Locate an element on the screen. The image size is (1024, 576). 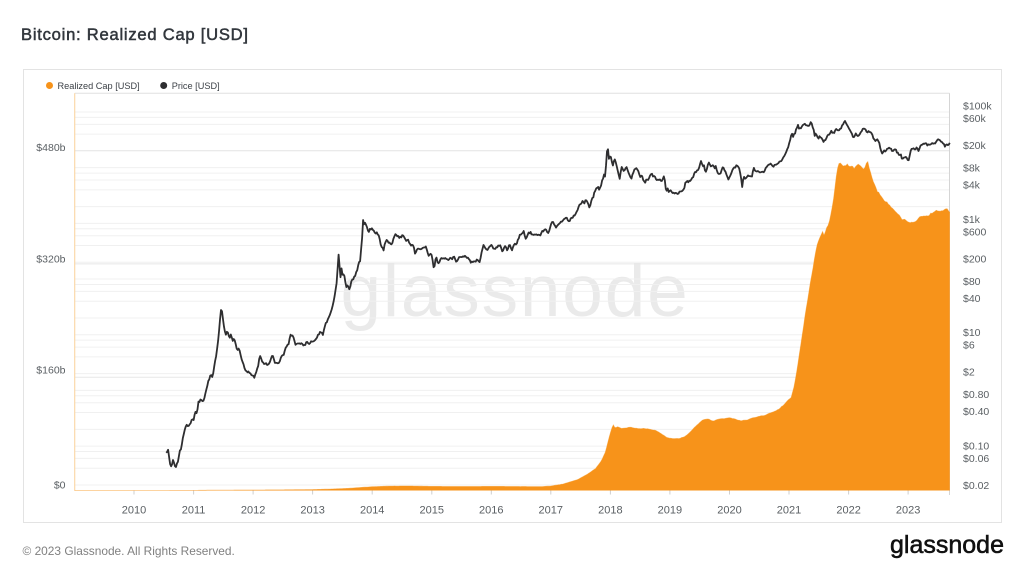
svg-text: 2022 is located at coordinates (848, 511).